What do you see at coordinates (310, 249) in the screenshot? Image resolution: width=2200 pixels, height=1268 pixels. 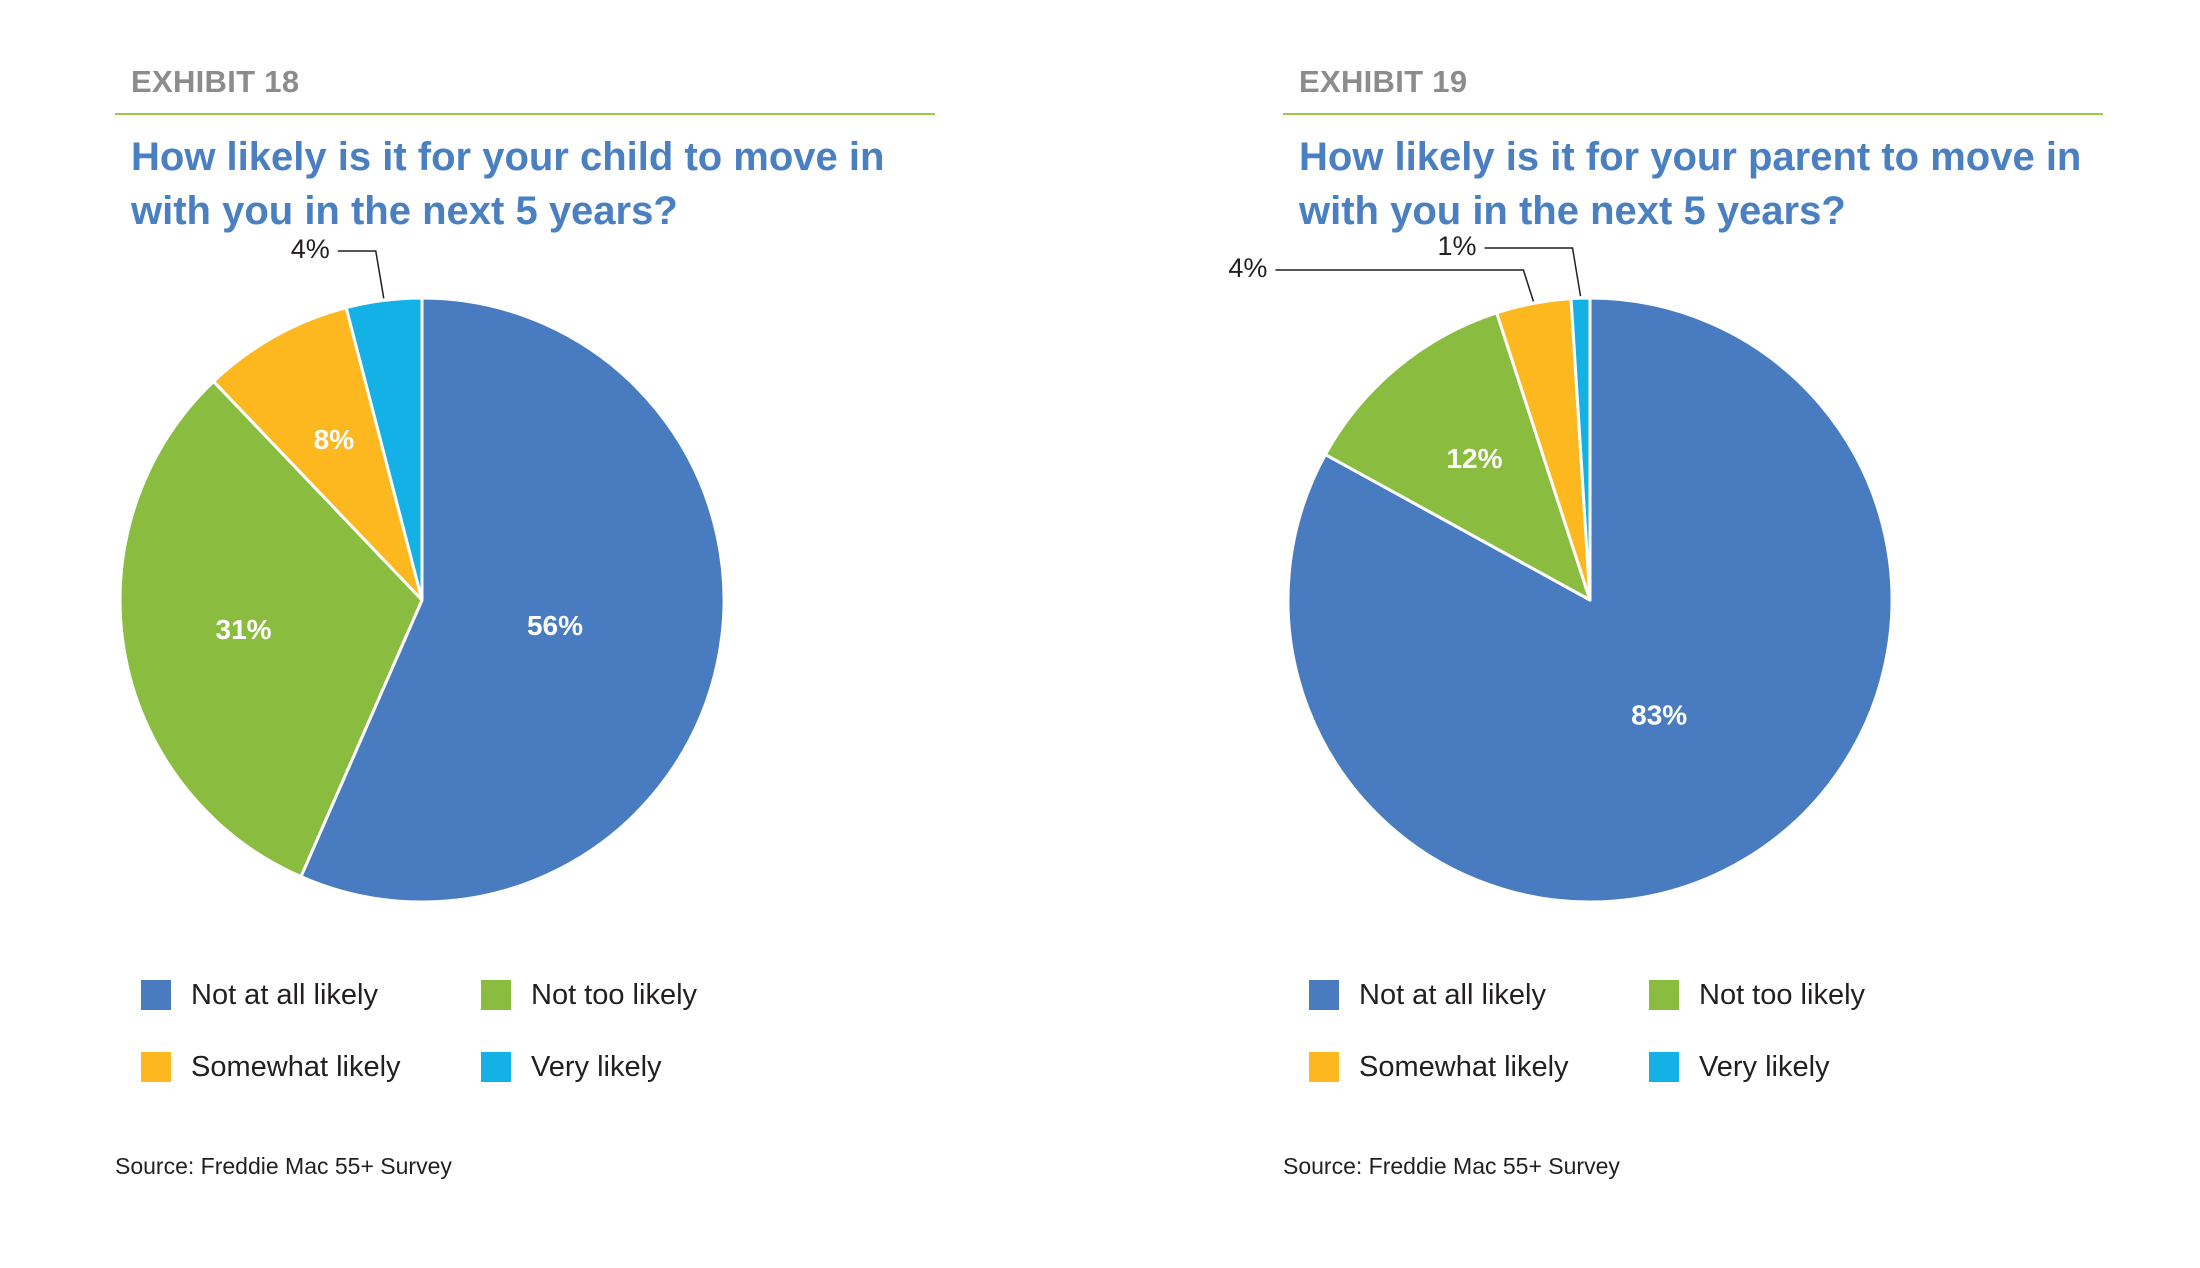 I see `slice-label-very-likely: 4%` at bounding box center [310, 249].